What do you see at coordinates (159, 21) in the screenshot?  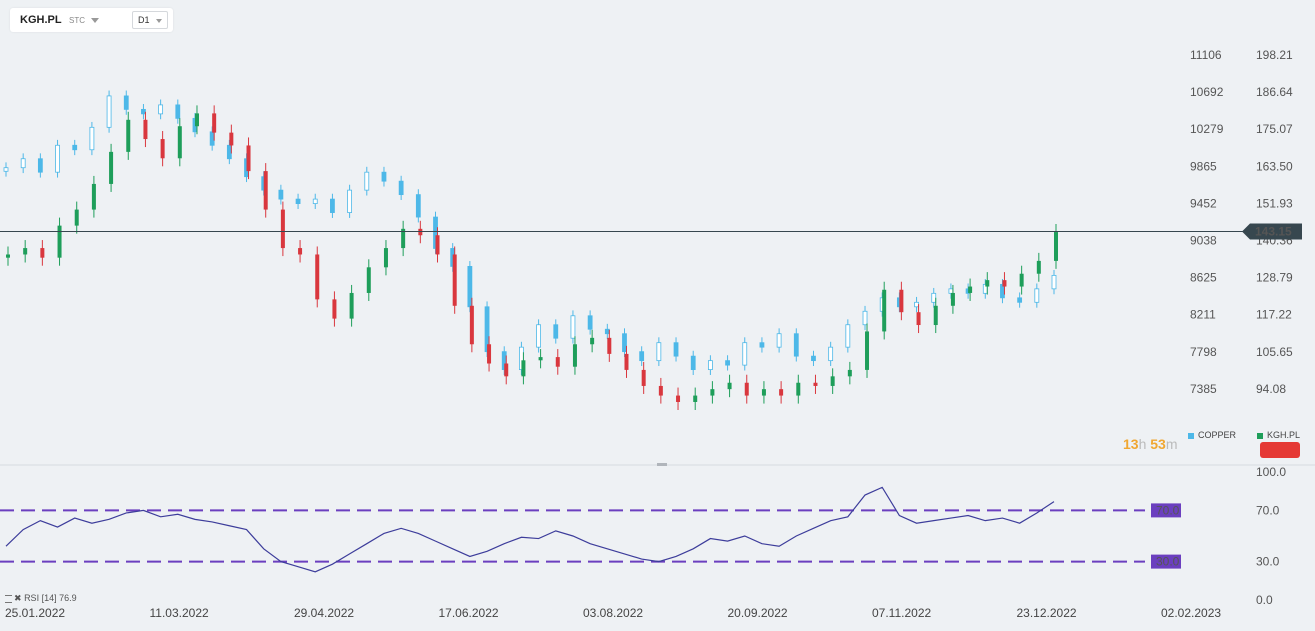 I see `chevron-down-icon` at bounding box center [159, 21].